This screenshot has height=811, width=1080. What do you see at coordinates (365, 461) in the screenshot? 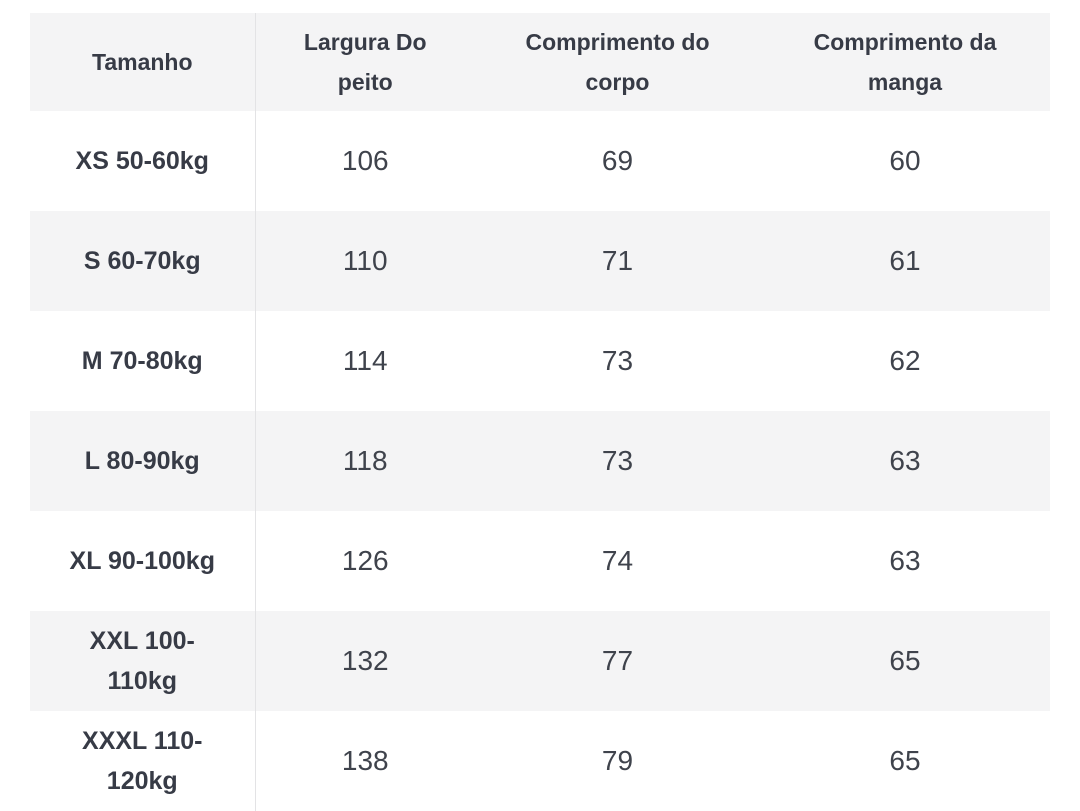
I see `chest-width-cell: 118` at bounding box center [365, 461].